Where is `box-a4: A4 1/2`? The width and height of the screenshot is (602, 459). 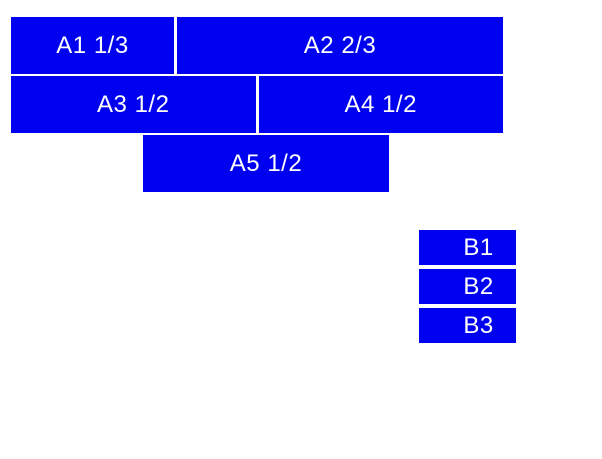
box-a4: A4 1/2 is located at coordinates (380, 104).